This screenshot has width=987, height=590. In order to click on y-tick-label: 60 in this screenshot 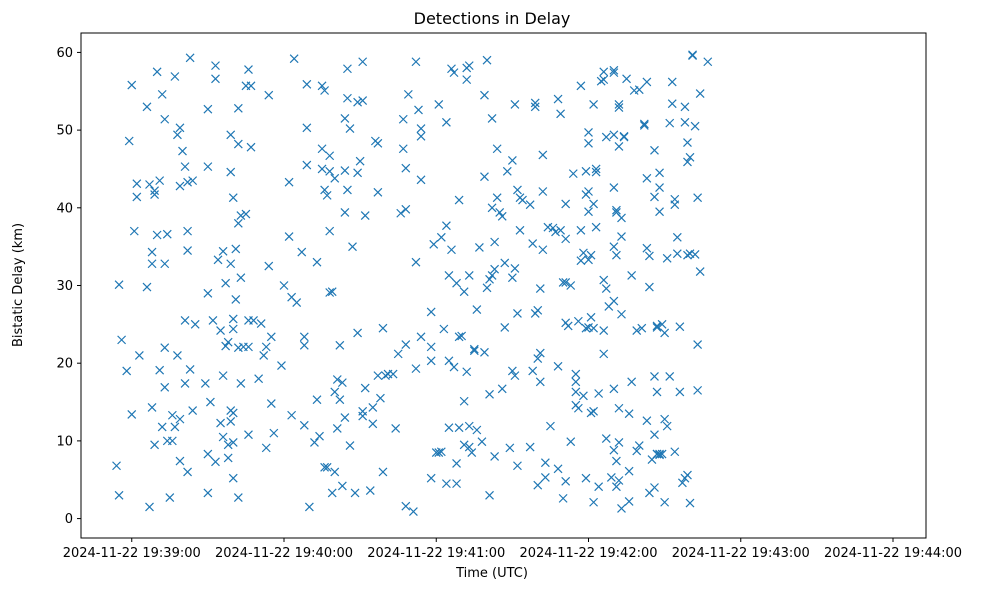, I will do `click(64, 53)`.